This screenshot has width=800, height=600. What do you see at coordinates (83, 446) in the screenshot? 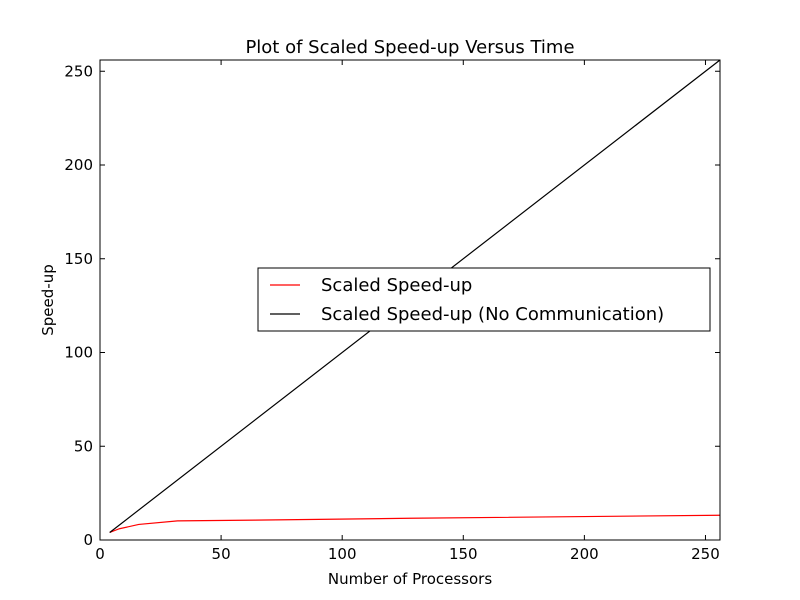
I see `y-tick-label: 50` at bounding box center [83, 446].